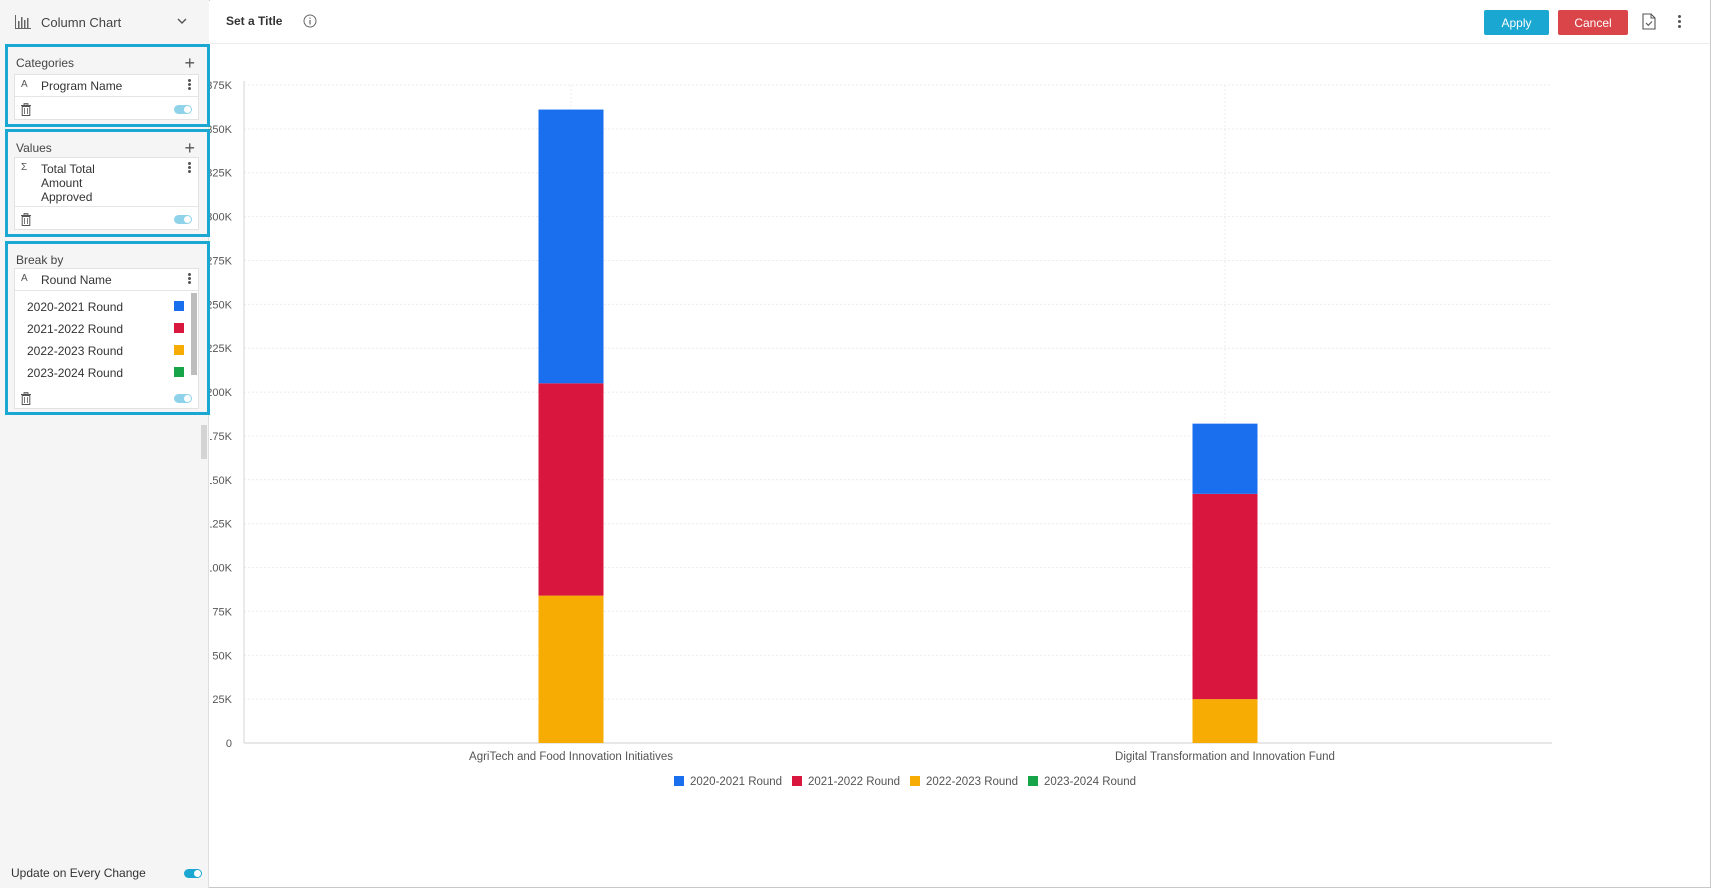 The width and height of the screenshot is (1711, 888). I want to click on break-by-item: 2021-2022 Round, so click(99, 329).